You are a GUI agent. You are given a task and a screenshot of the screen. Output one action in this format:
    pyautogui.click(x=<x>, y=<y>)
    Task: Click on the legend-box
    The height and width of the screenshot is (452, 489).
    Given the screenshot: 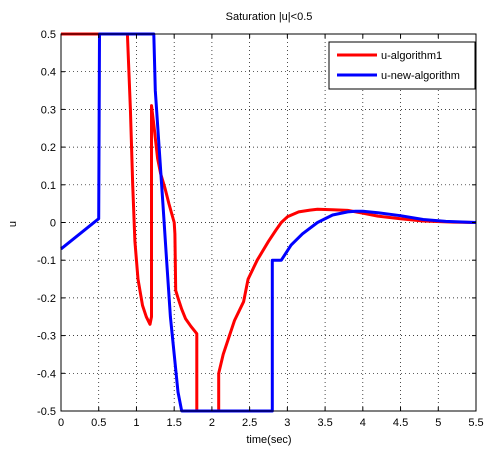 What is the action you would take?
    pyautogui.click(x=402, y=65)
    